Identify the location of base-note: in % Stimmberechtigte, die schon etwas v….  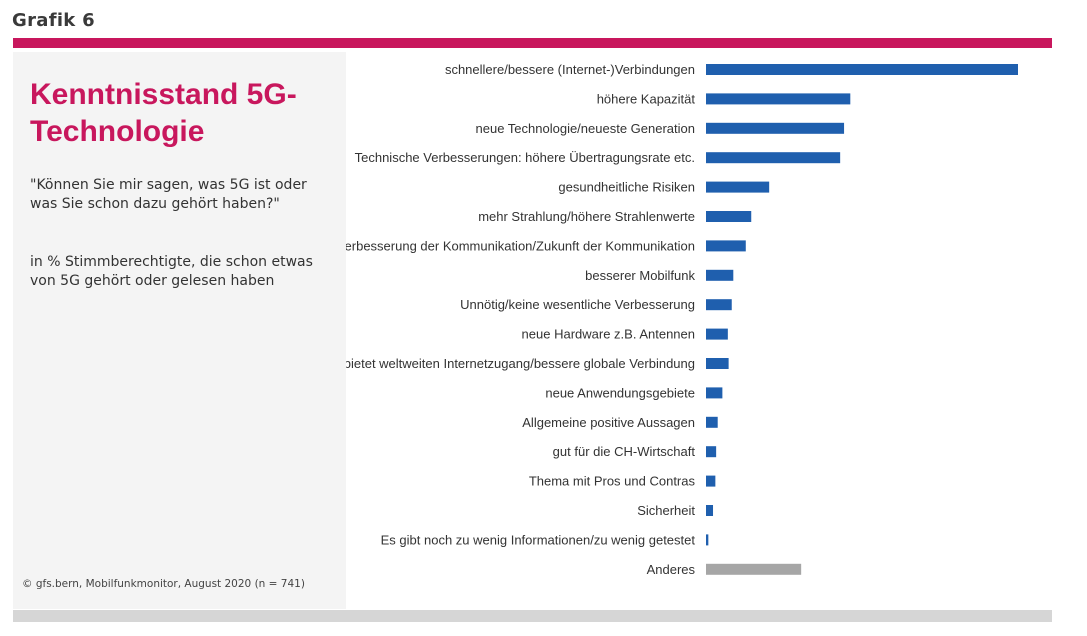
(171, 271).